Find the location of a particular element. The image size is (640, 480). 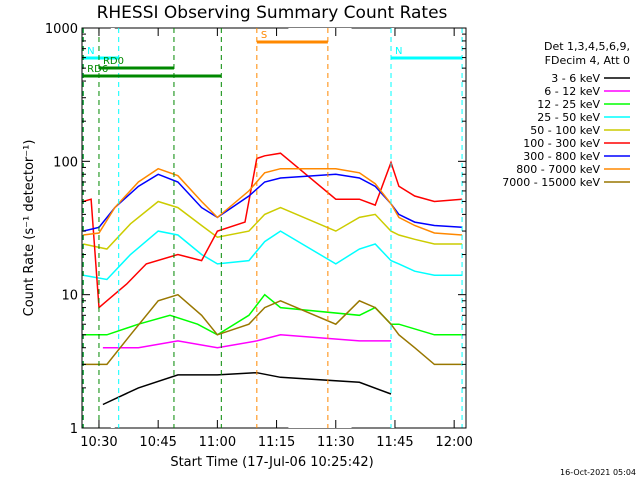

legend-label-2: 12 - 25 keV is located at coordinates (568, 104).